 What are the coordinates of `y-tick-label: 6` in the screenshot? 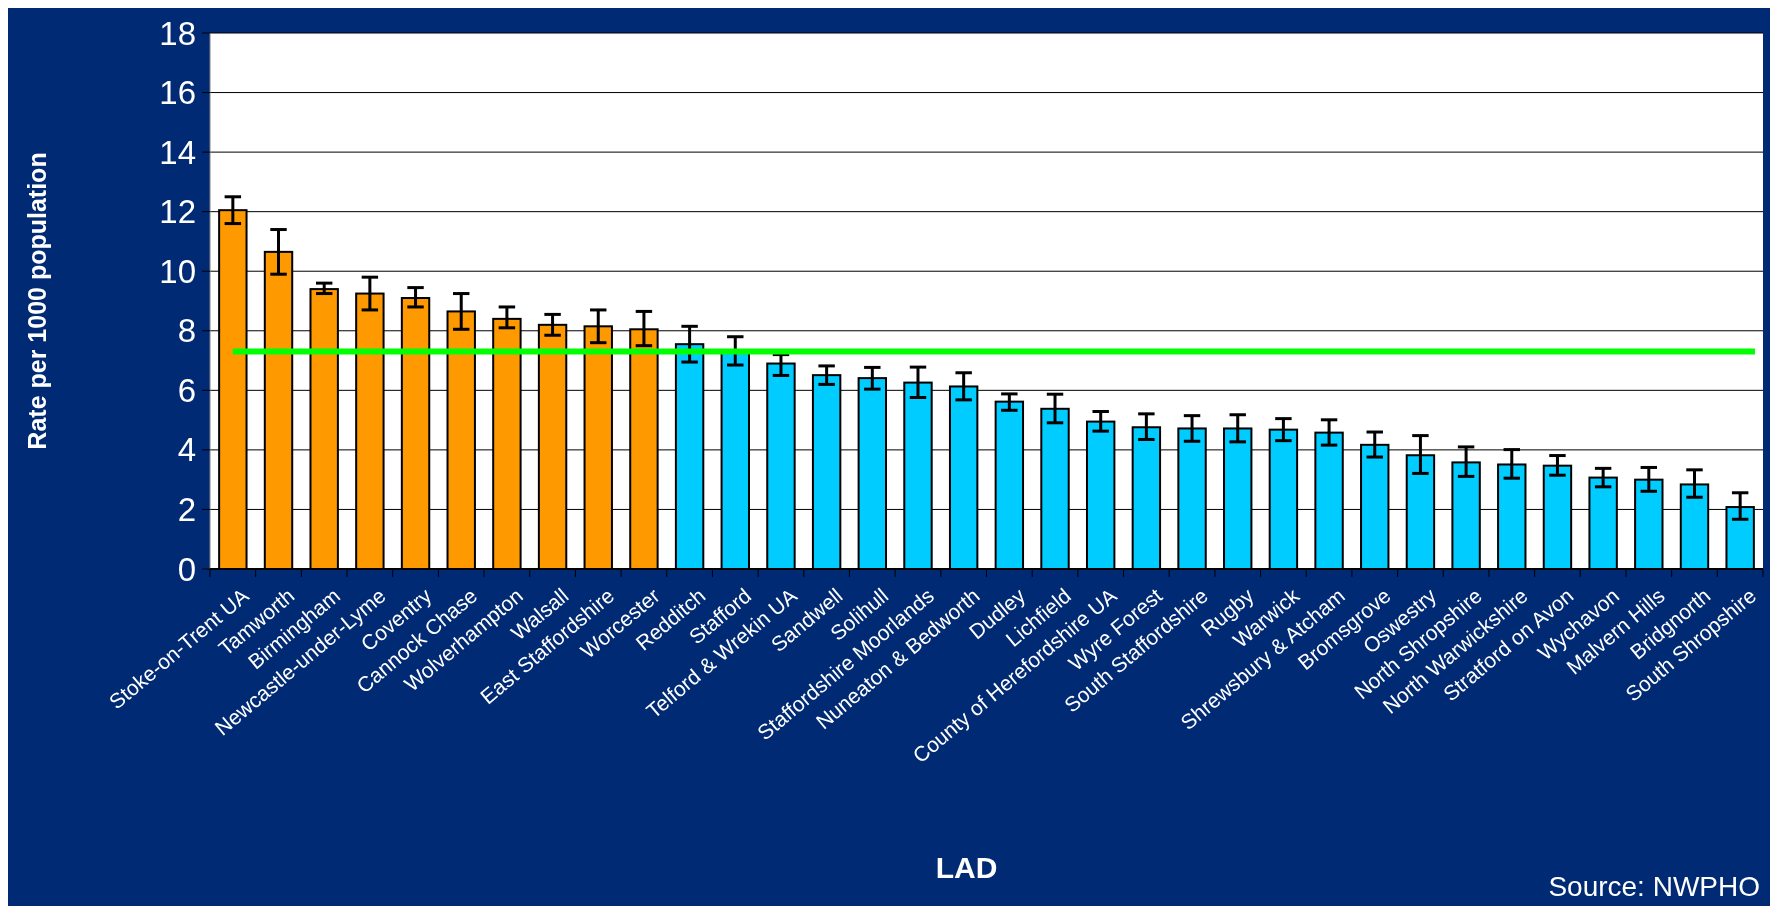 It's located at (186, 390).